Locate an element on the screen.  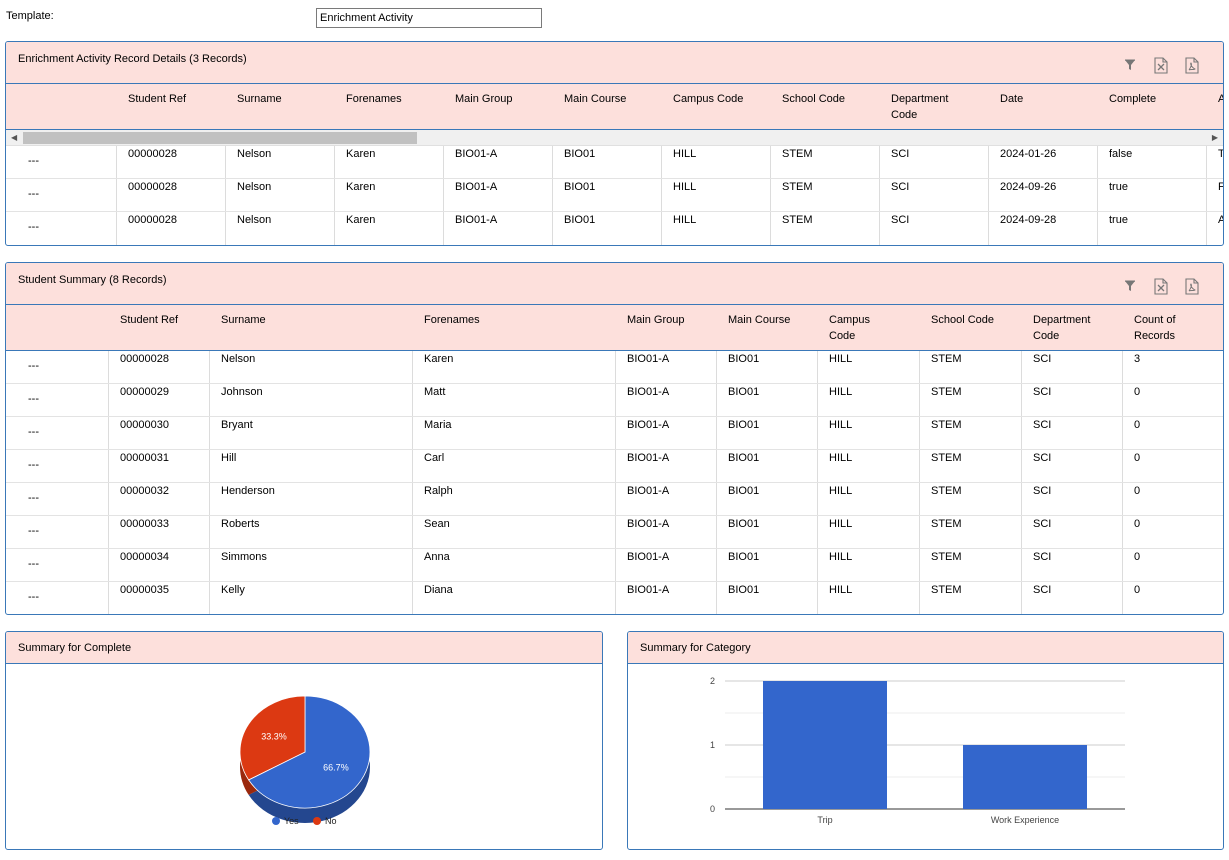
column-header-date: Date is located at coordinates (1012, 99).